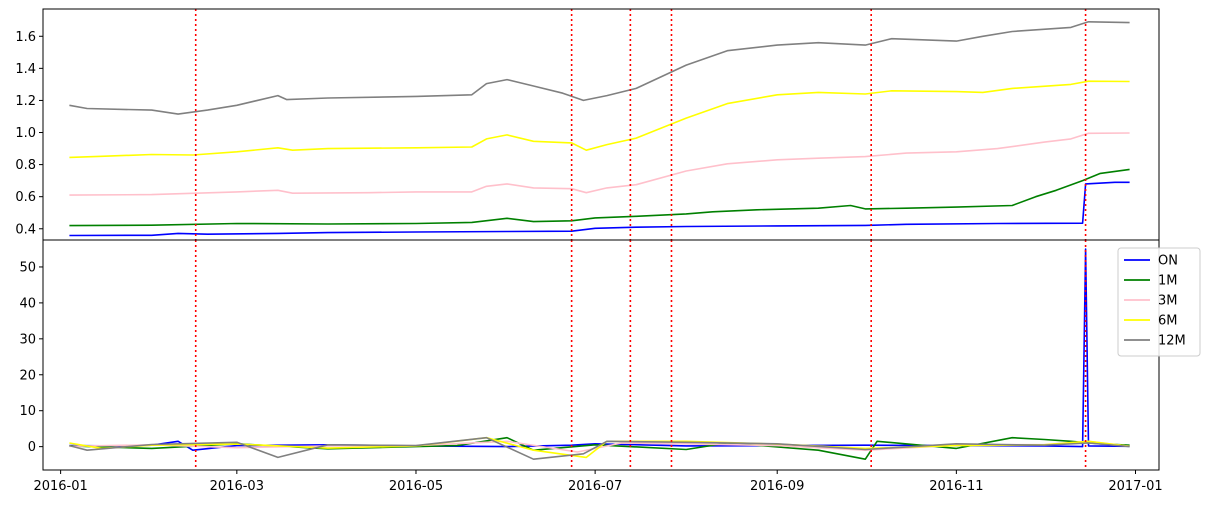 The width and height of the screenshot is (1214, 505). I want to click on series-line-on, so click(599, 209).